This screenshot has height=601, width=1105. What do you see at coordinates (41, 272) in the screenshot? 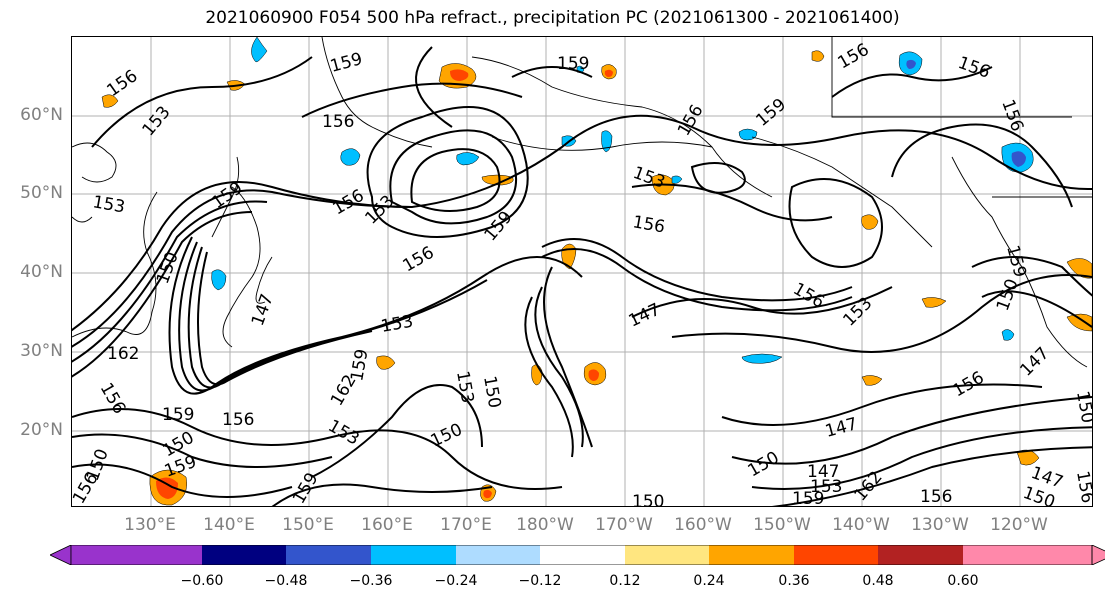
I see `lat-label-40n: 40°N` at bounding box center [41, 272].